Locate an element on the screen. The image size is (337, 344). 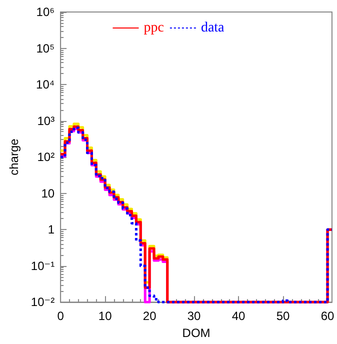
x-tick-label: 30 is located at coordinates (194, 316).